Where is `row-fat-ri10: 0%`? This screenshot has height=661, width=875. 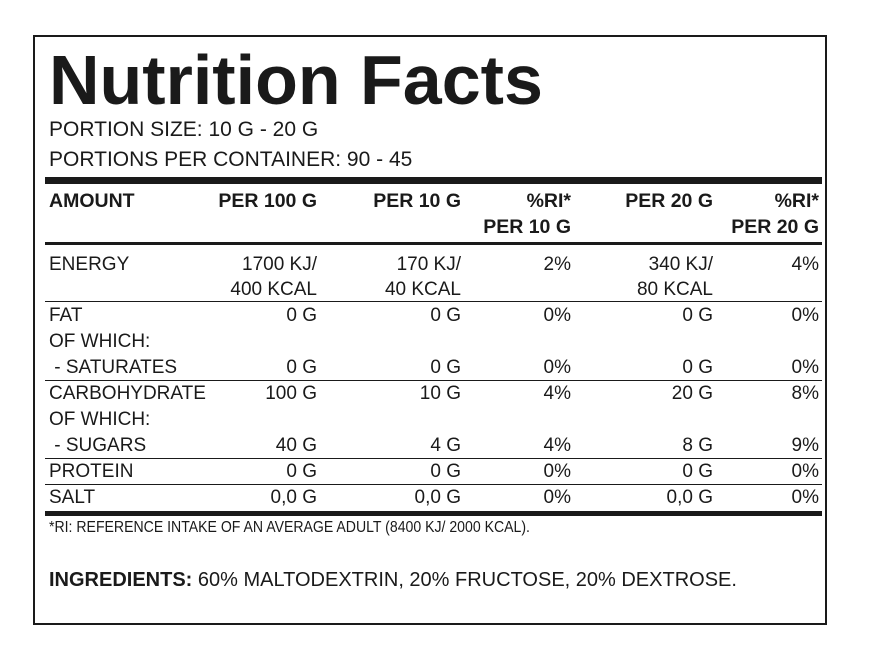
row-fat-ri10: 0% is located at coordinates (557, 315).